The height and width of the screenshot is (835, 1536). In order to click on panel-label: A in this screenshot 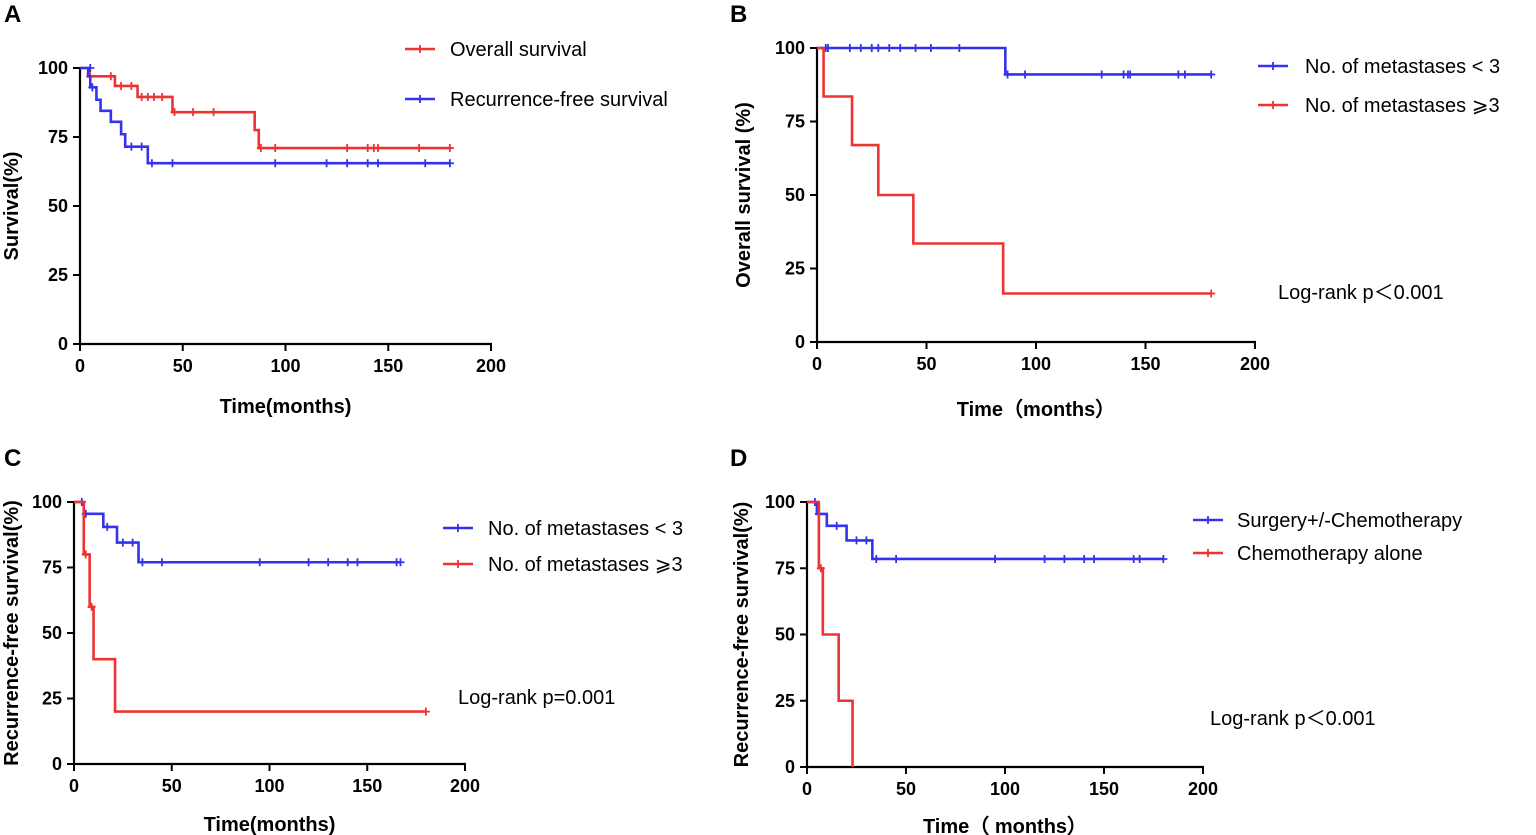, I will do `click(12, 14)`.